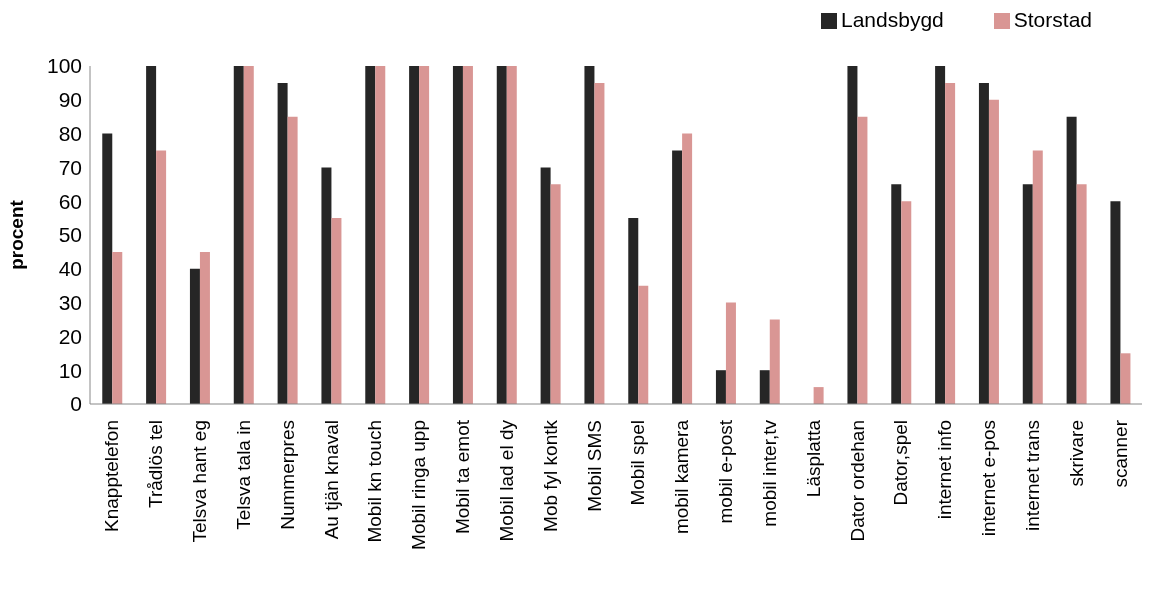  Describe the element at coordinates (682, 477) in the screenshot. I see `x-tick-label: mobil kamera` at that location.